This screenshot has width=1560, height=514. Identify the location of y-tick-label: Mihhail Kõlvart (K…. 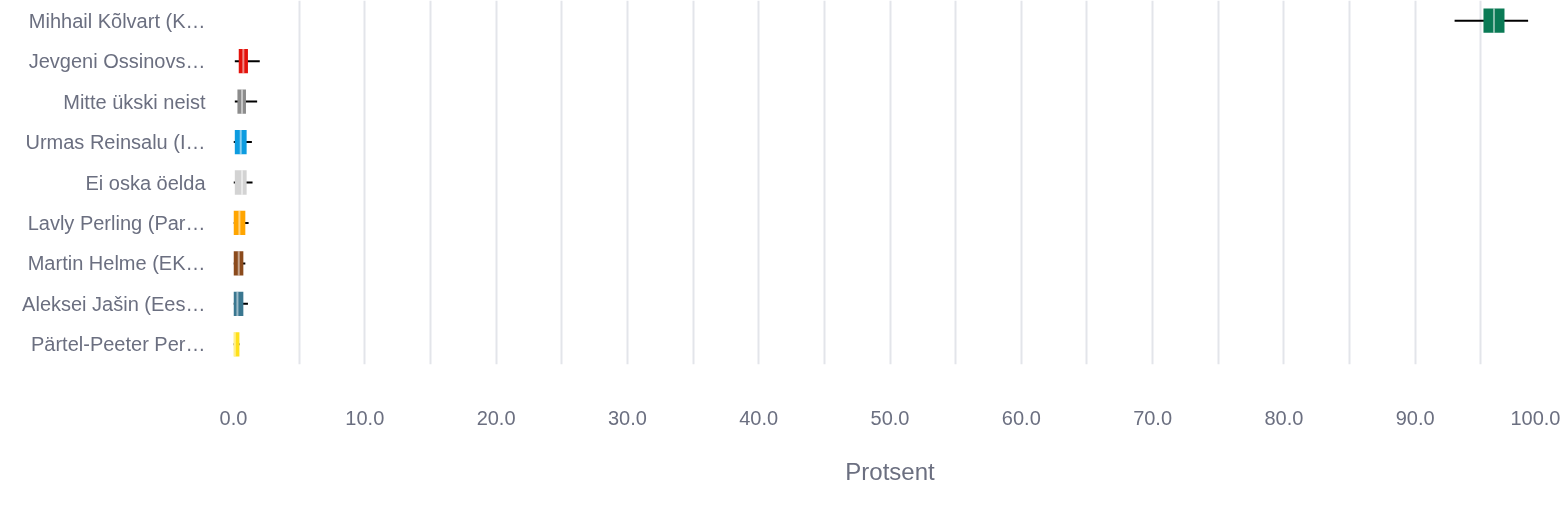
(117, 20).